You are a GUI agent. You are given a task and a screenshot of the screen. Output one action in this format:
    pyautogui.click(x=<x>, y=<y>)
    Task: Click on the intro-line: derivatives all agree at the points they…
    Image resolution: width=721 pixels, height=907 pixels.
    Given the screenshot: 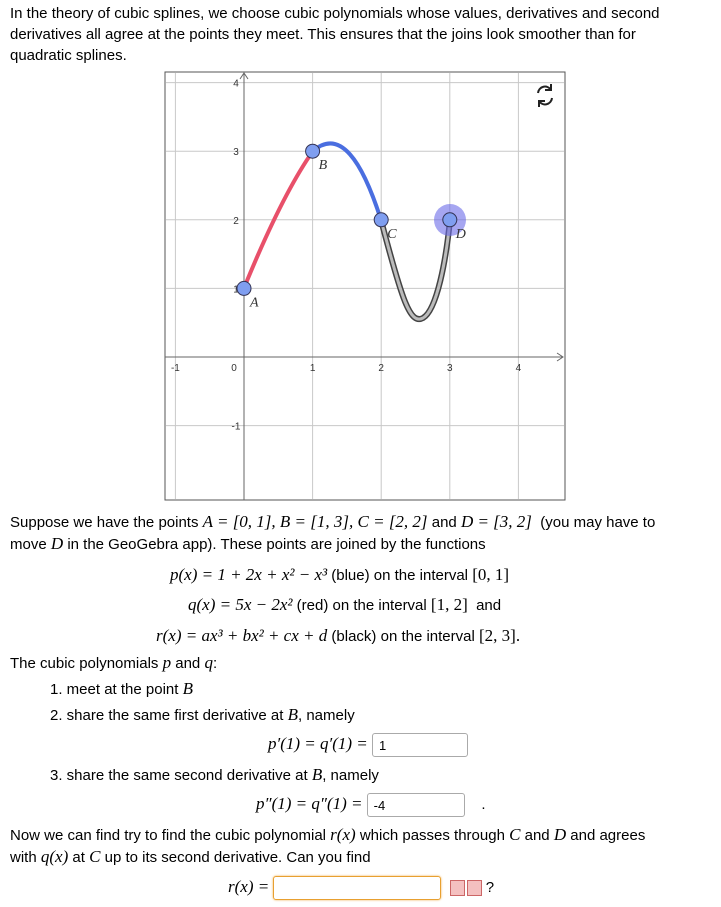 What is the action you would take?
    pyautogui.click(x=323, y=34)
    